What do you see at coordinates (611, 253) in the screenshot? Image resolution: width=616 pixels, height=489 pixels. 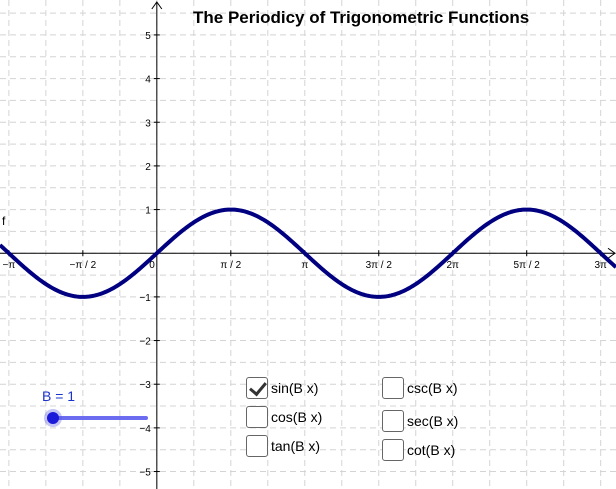 I see `x-axis-arrow` at bounding box center [611, 253].